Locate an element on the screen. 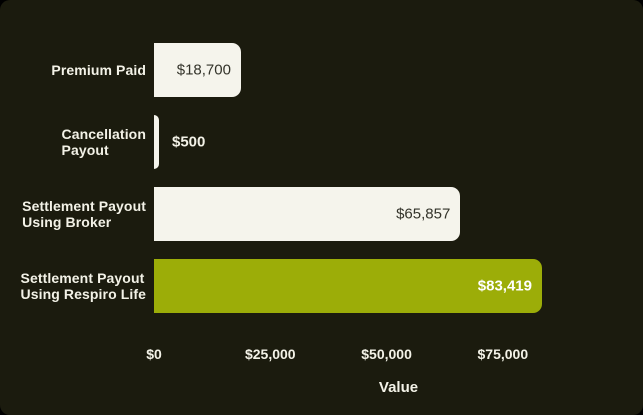 This screenshot has height=415, width=643. category-label: Premium Paid is located at coordinates (73, 70).